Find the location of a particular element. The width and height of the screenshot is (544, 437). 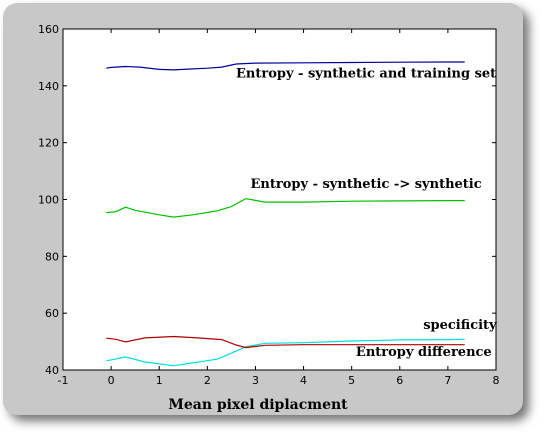

annotation-0: Entropy - synthetic and training set is located at coordinates (366, 73).